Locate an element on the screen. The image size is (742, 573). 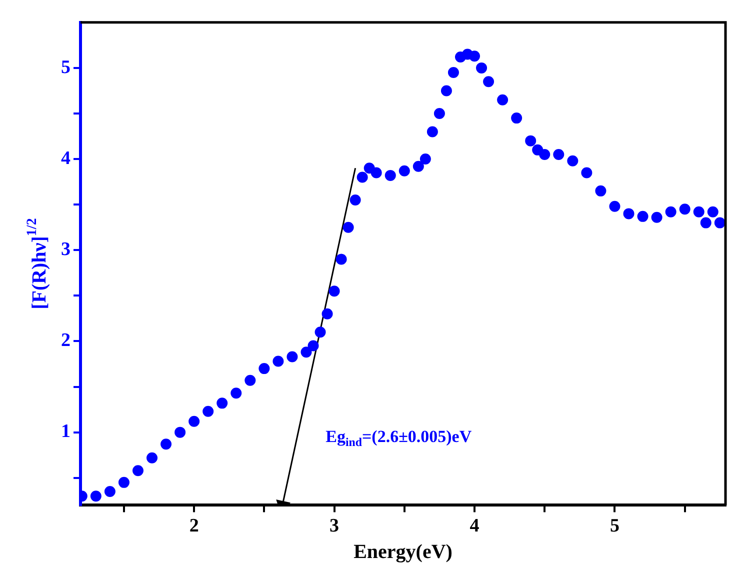
x-tick-label: 2 is located at coordinates (194, 526).